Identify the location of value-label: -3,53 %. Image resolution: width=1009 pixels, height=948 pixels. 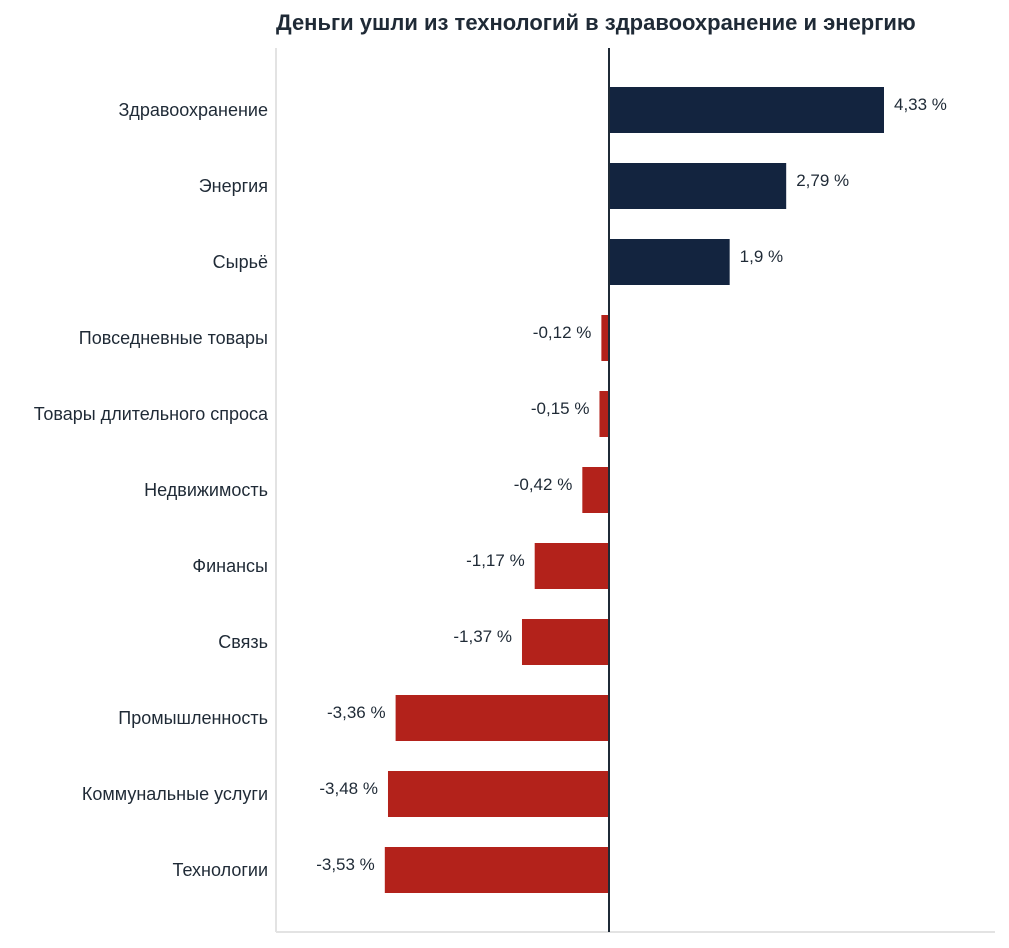
(345, 864).